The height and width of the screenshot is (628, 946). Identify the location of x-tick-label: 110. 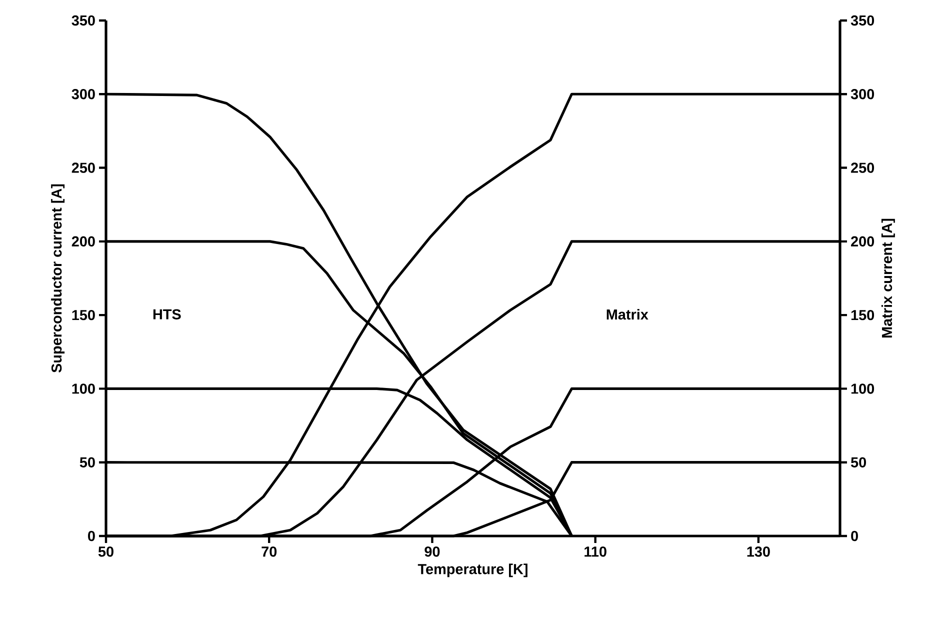
(595, 551).